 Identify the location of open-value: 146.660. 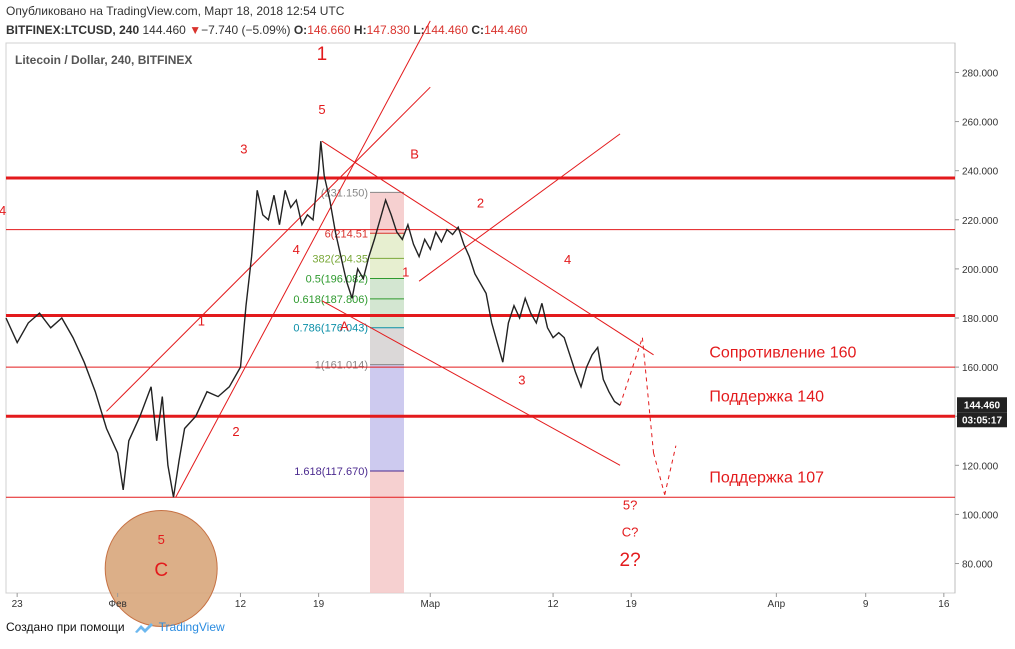
(329, 30).